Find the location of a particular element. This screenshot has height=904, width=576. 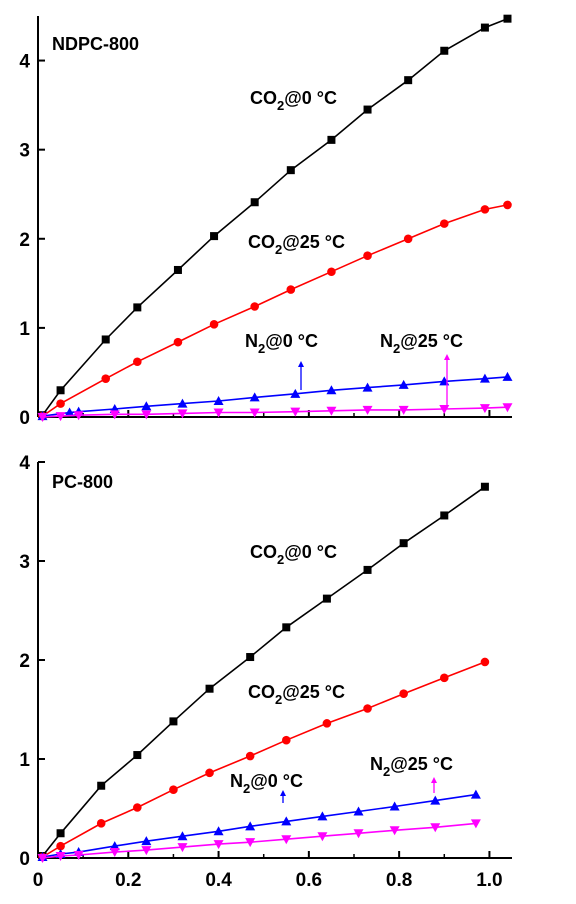

panel-title: NDPC-800 is located at coordinates (95, 44).